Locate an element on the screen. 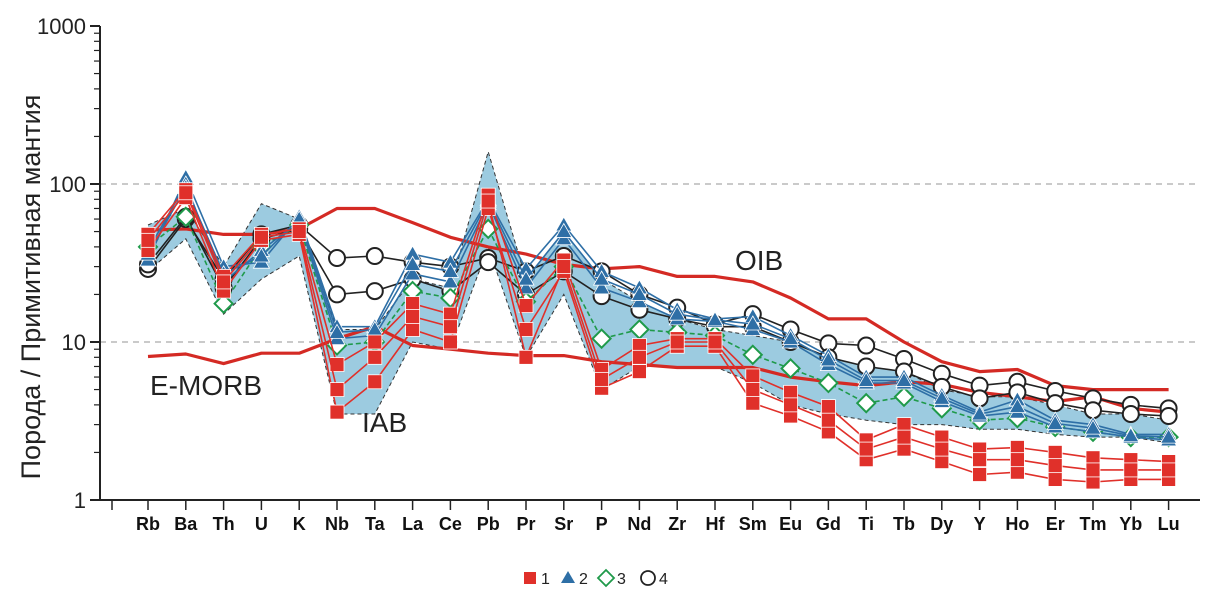 The width and height of the screenshot is (1212, 591). series-4-point-pb is located at coordinates (488, 262).